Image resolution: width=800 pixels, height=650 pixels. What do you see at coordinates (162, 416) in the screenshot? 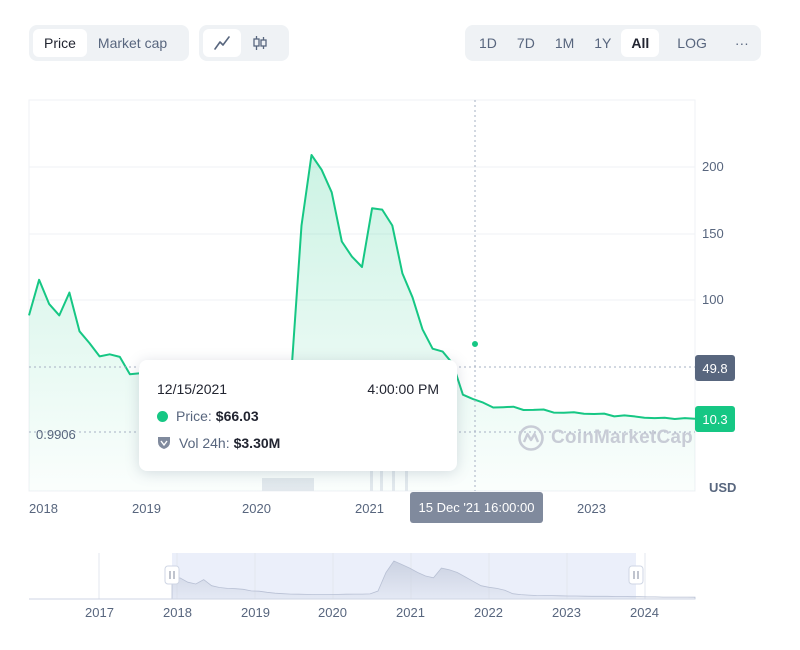
I see `price-series-dot-icon` at bounding box center [162, 416].